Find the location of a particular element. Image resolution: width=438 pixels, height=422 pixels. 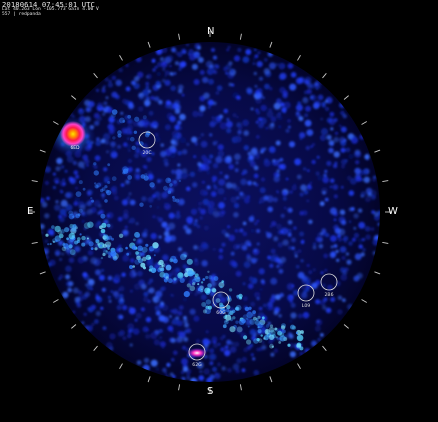

aurora-hotspot is located at coordinates (73, 134).